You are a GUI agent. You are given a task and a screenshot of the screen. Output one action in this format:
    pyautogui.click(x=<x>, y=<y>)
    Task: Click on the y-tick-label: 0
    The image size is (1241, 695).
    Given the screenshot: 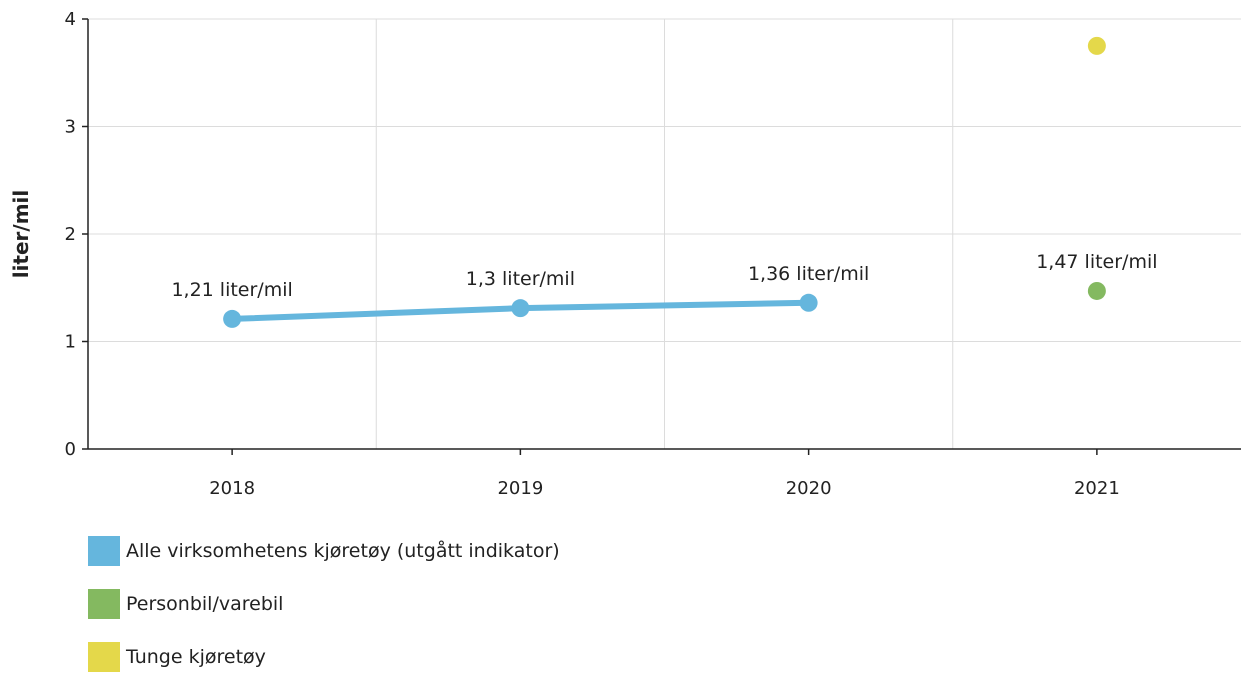 What is the action you would take?
    pyautogui.click(x=70, y=449)
    